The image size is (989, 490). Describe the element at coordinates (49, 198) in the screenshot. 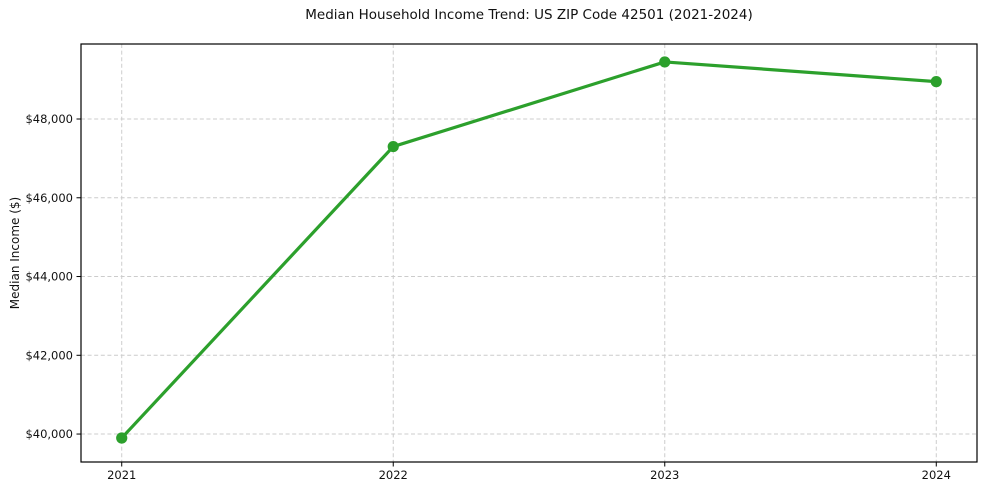

I see `y-tick-label: $46,000` at that location.